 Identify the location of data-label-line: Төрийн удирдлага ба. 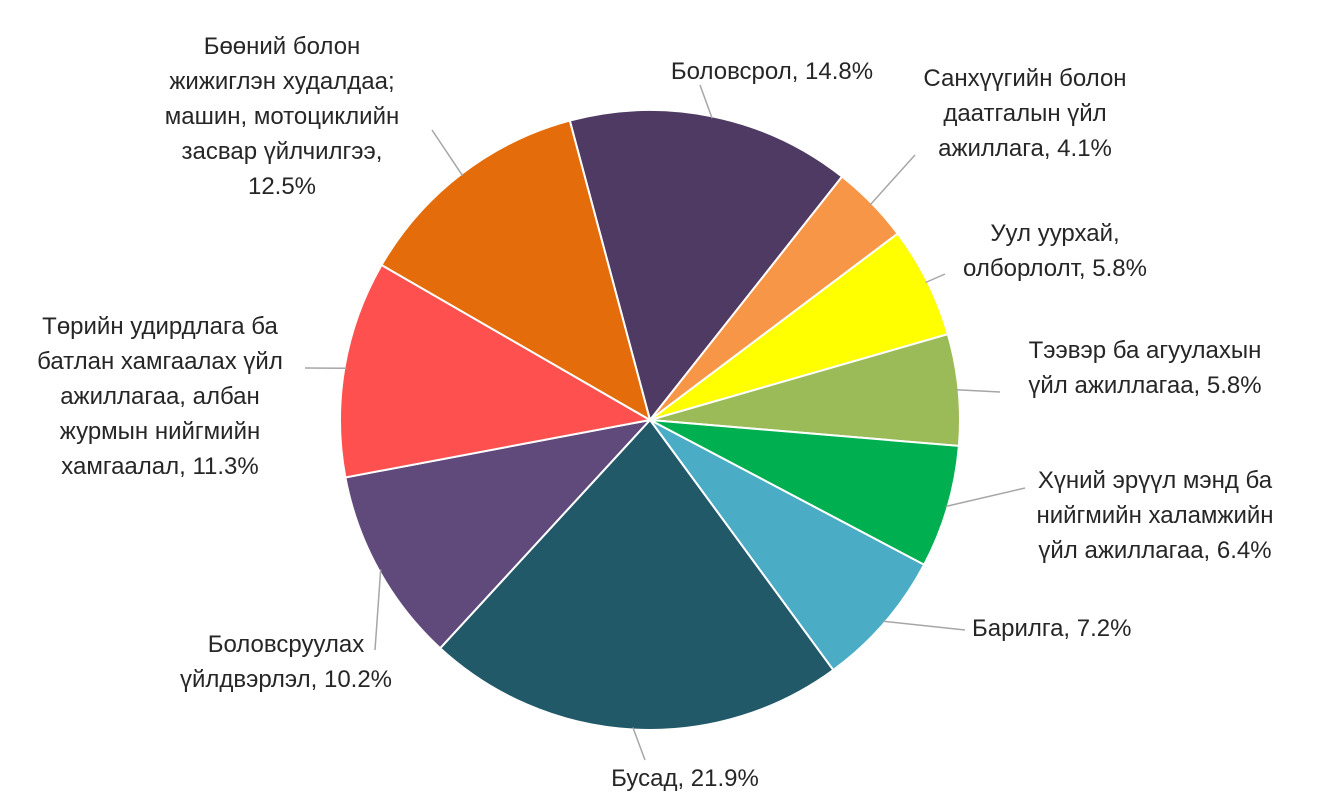
(160, 326).